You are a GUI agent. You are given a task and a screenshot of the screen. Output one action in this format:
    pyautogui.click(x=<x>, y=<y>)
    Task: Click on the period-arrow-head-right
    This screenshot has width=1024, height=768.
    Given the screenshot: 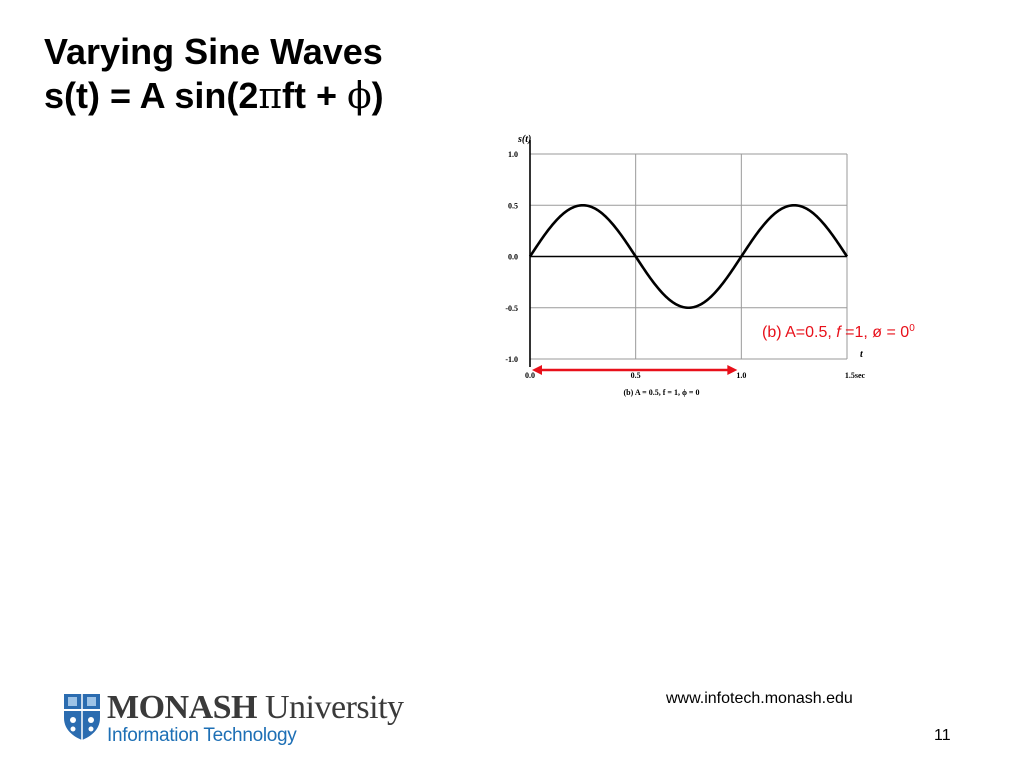 What is the action you would take?
    pyautogui.click(x=732, y=370)
    